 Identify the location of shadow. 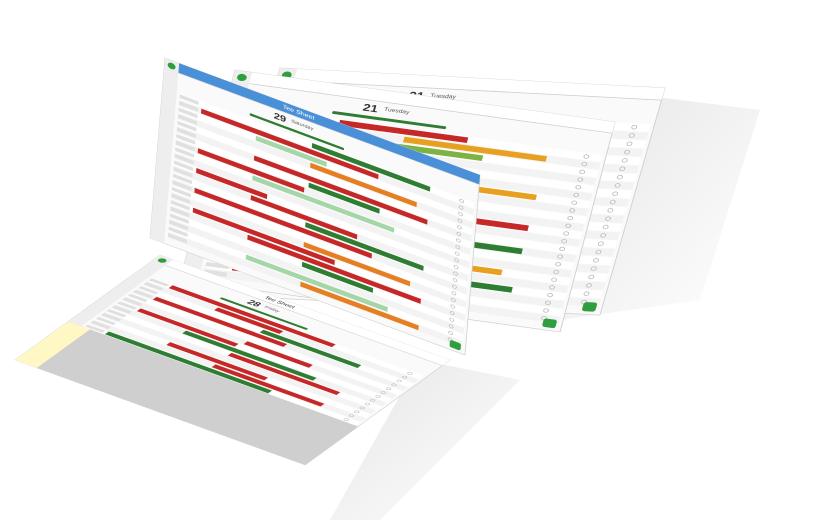
(425, 440).